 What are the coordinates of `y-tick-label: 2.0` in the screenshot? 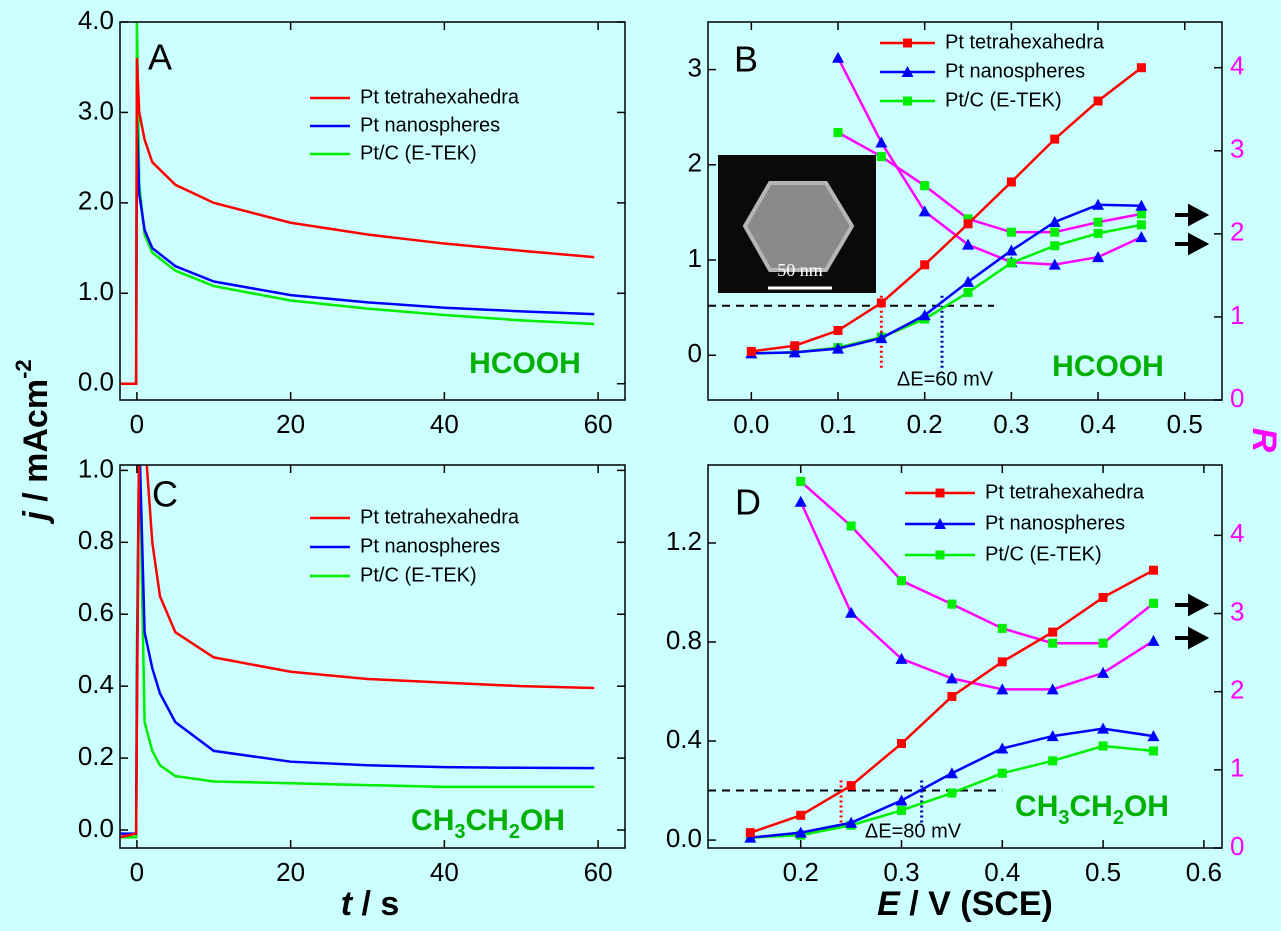 It's located at (96, 201).